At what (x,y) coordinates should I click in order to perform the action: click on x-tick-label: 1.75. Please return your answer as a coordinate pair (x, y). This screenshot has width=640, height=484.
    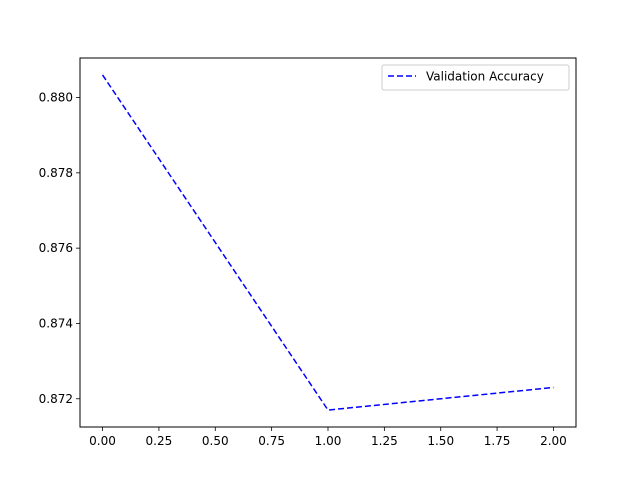
    Looking at the image, I should click on (497, 441).